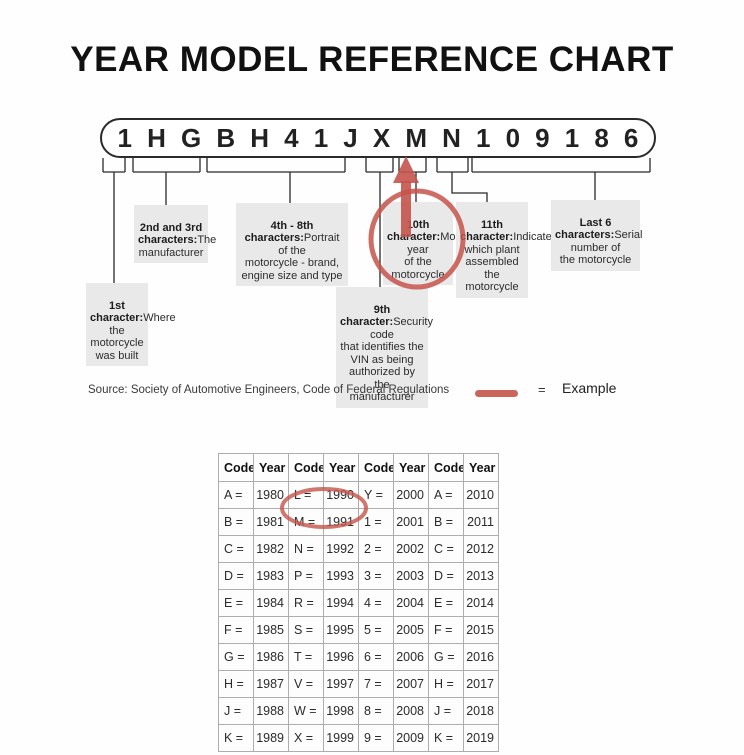 Image resolution: width=744 pixels, height=755 pixels. I want to click on table-row: J = 1988 W = 1998 8 = 2008 J = 2018, so click(358, 711).